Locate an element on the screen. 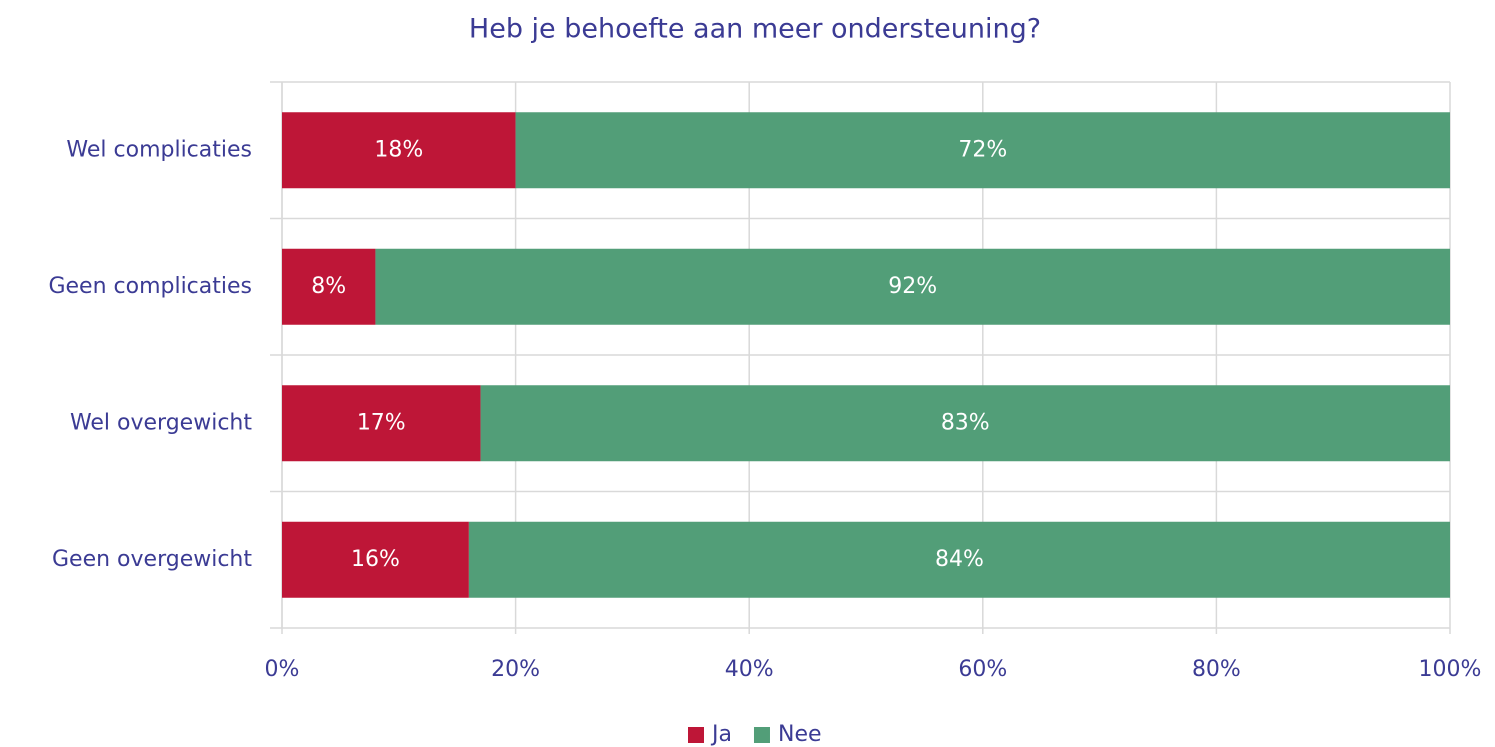 The image size is (1495, 747). y-tick-label: Wel overgewicht is located at coordinates (161, 422).